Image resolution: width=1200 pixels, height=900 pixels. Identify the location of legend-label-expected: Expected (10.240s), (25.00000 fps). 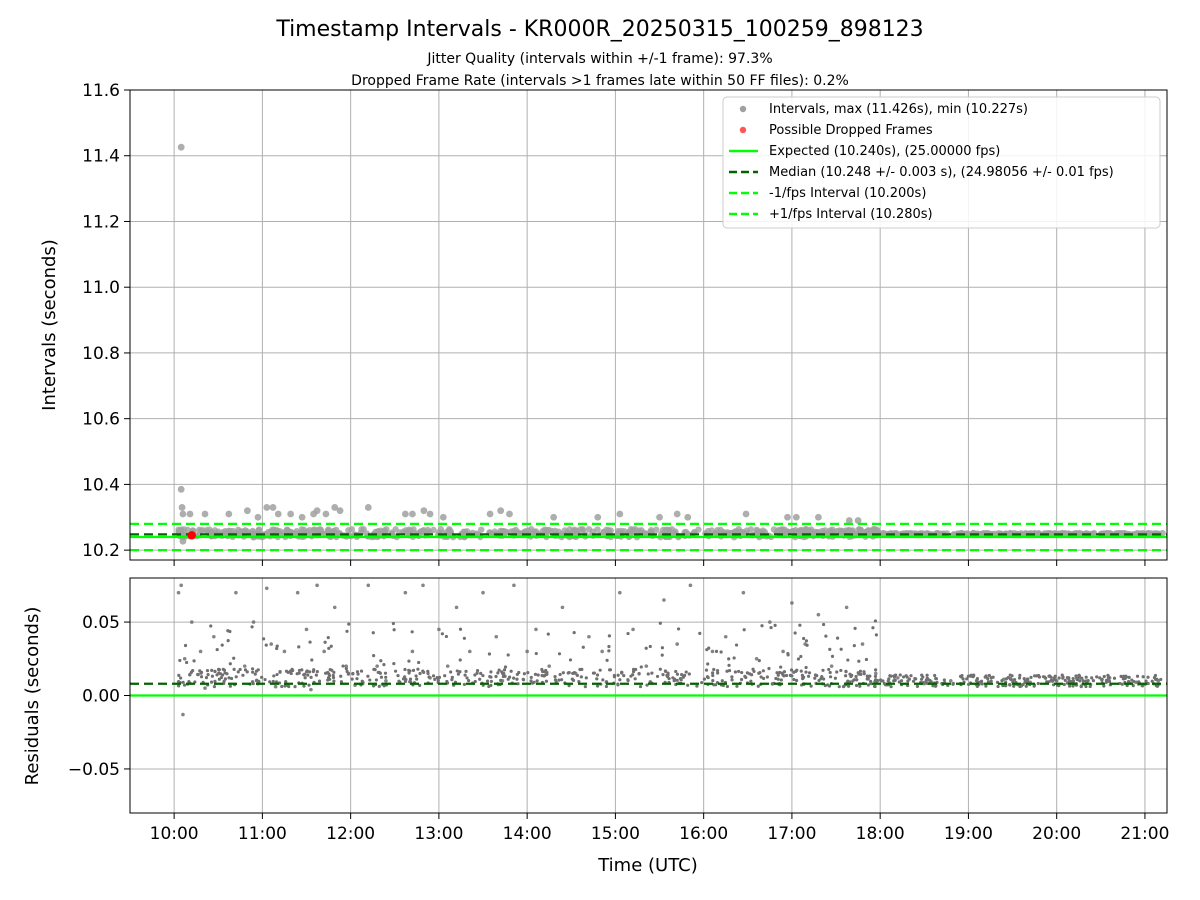
(884, 151).